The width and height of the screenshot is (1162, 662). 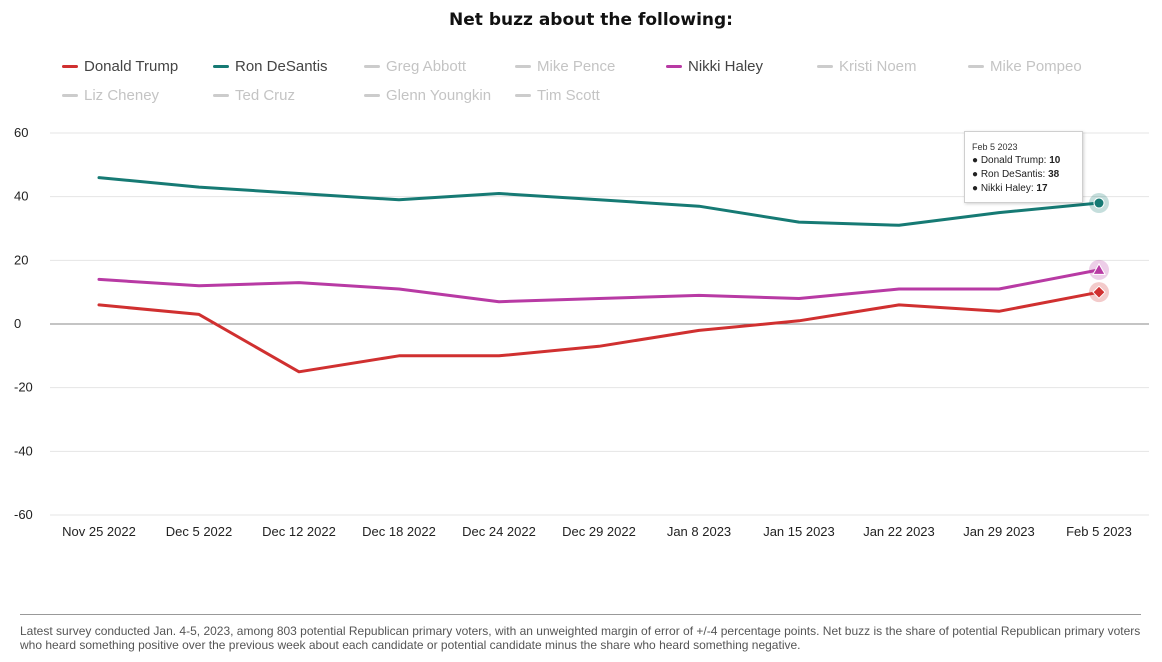 What do you see at coordinates (17, 323) in the screenshot?
I see `y-tick-label: 0` at bounding box center [17, 323].